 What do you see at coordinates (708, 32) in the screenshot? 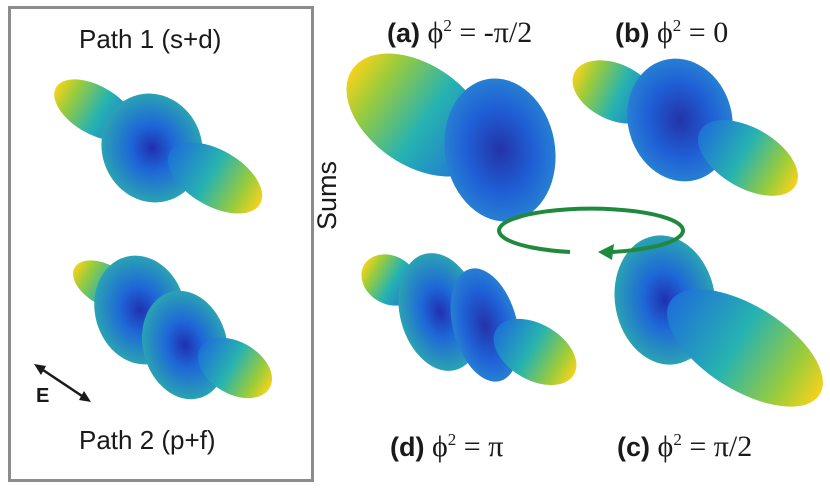
I see `panel-b-rhs: = 0` at bounding box center [708, 32].